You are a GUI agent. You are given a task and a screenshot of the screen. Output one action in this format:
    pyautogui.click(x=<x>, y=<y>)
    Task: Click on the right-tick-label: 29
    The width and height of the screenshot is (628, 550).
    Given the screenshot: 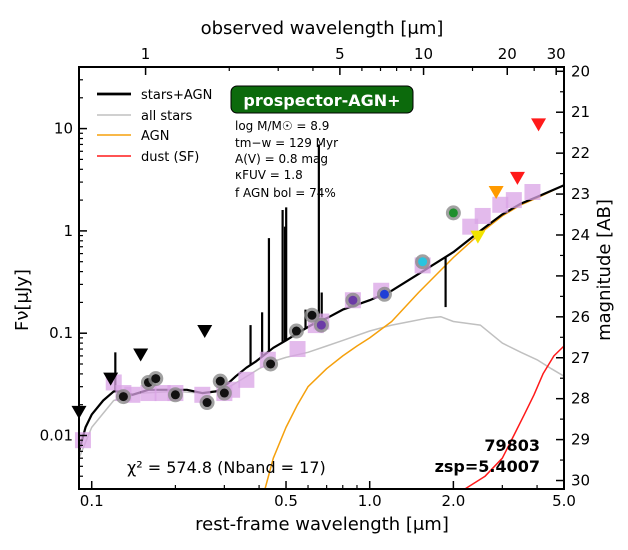 What is the action you would take?
    pyautogui.click(x=580, y=440)
    